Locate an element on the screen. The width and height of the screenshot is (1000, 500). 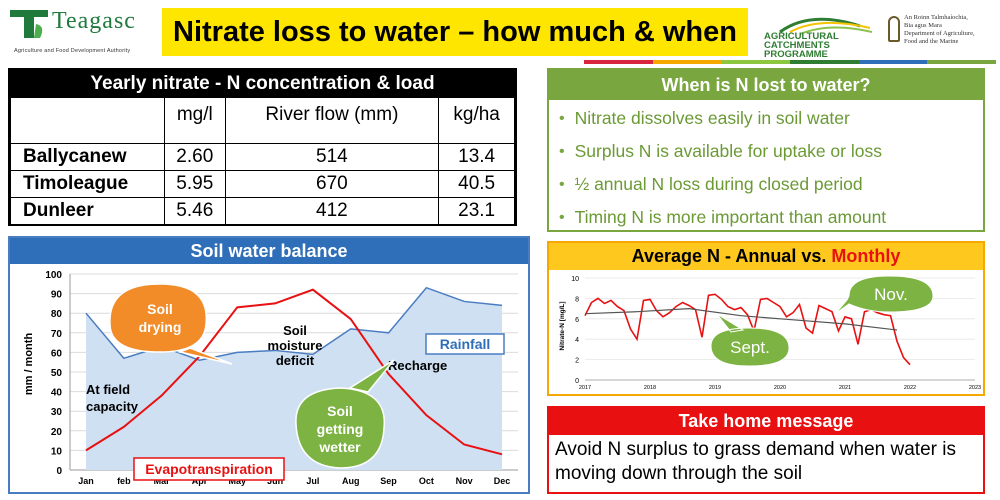
x-tick-label: Nov is located at coordinates (464, 481).